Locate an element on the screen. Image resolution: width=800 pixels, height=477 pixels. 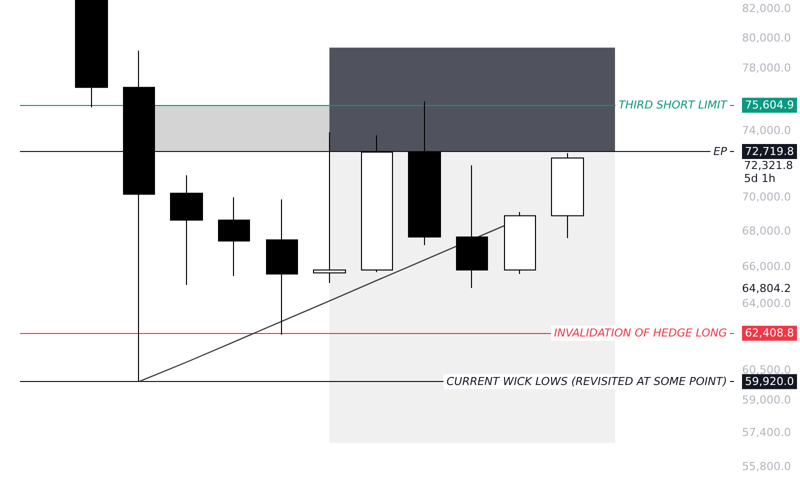
y-tick-label: 59,920.0 is located at coordinates (769, 381).